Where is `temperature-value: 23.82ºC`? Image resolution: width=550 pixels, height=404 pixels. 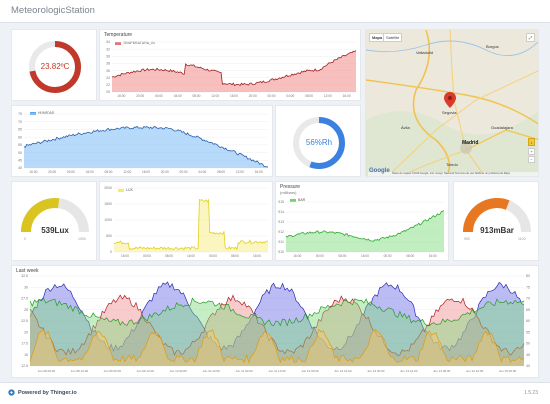
temperature-value: 23.82ºC is located at coordinates (55, 66).